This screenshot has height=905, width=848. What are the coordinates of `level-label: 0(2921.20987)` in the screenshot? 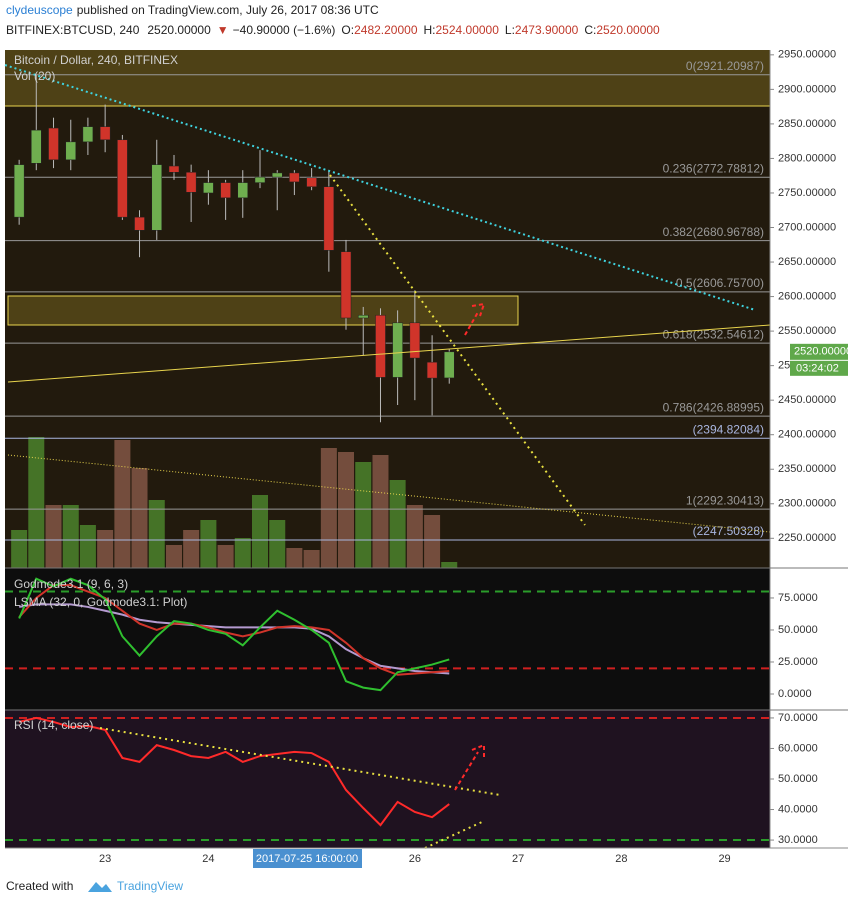 It's located at (725, 66).